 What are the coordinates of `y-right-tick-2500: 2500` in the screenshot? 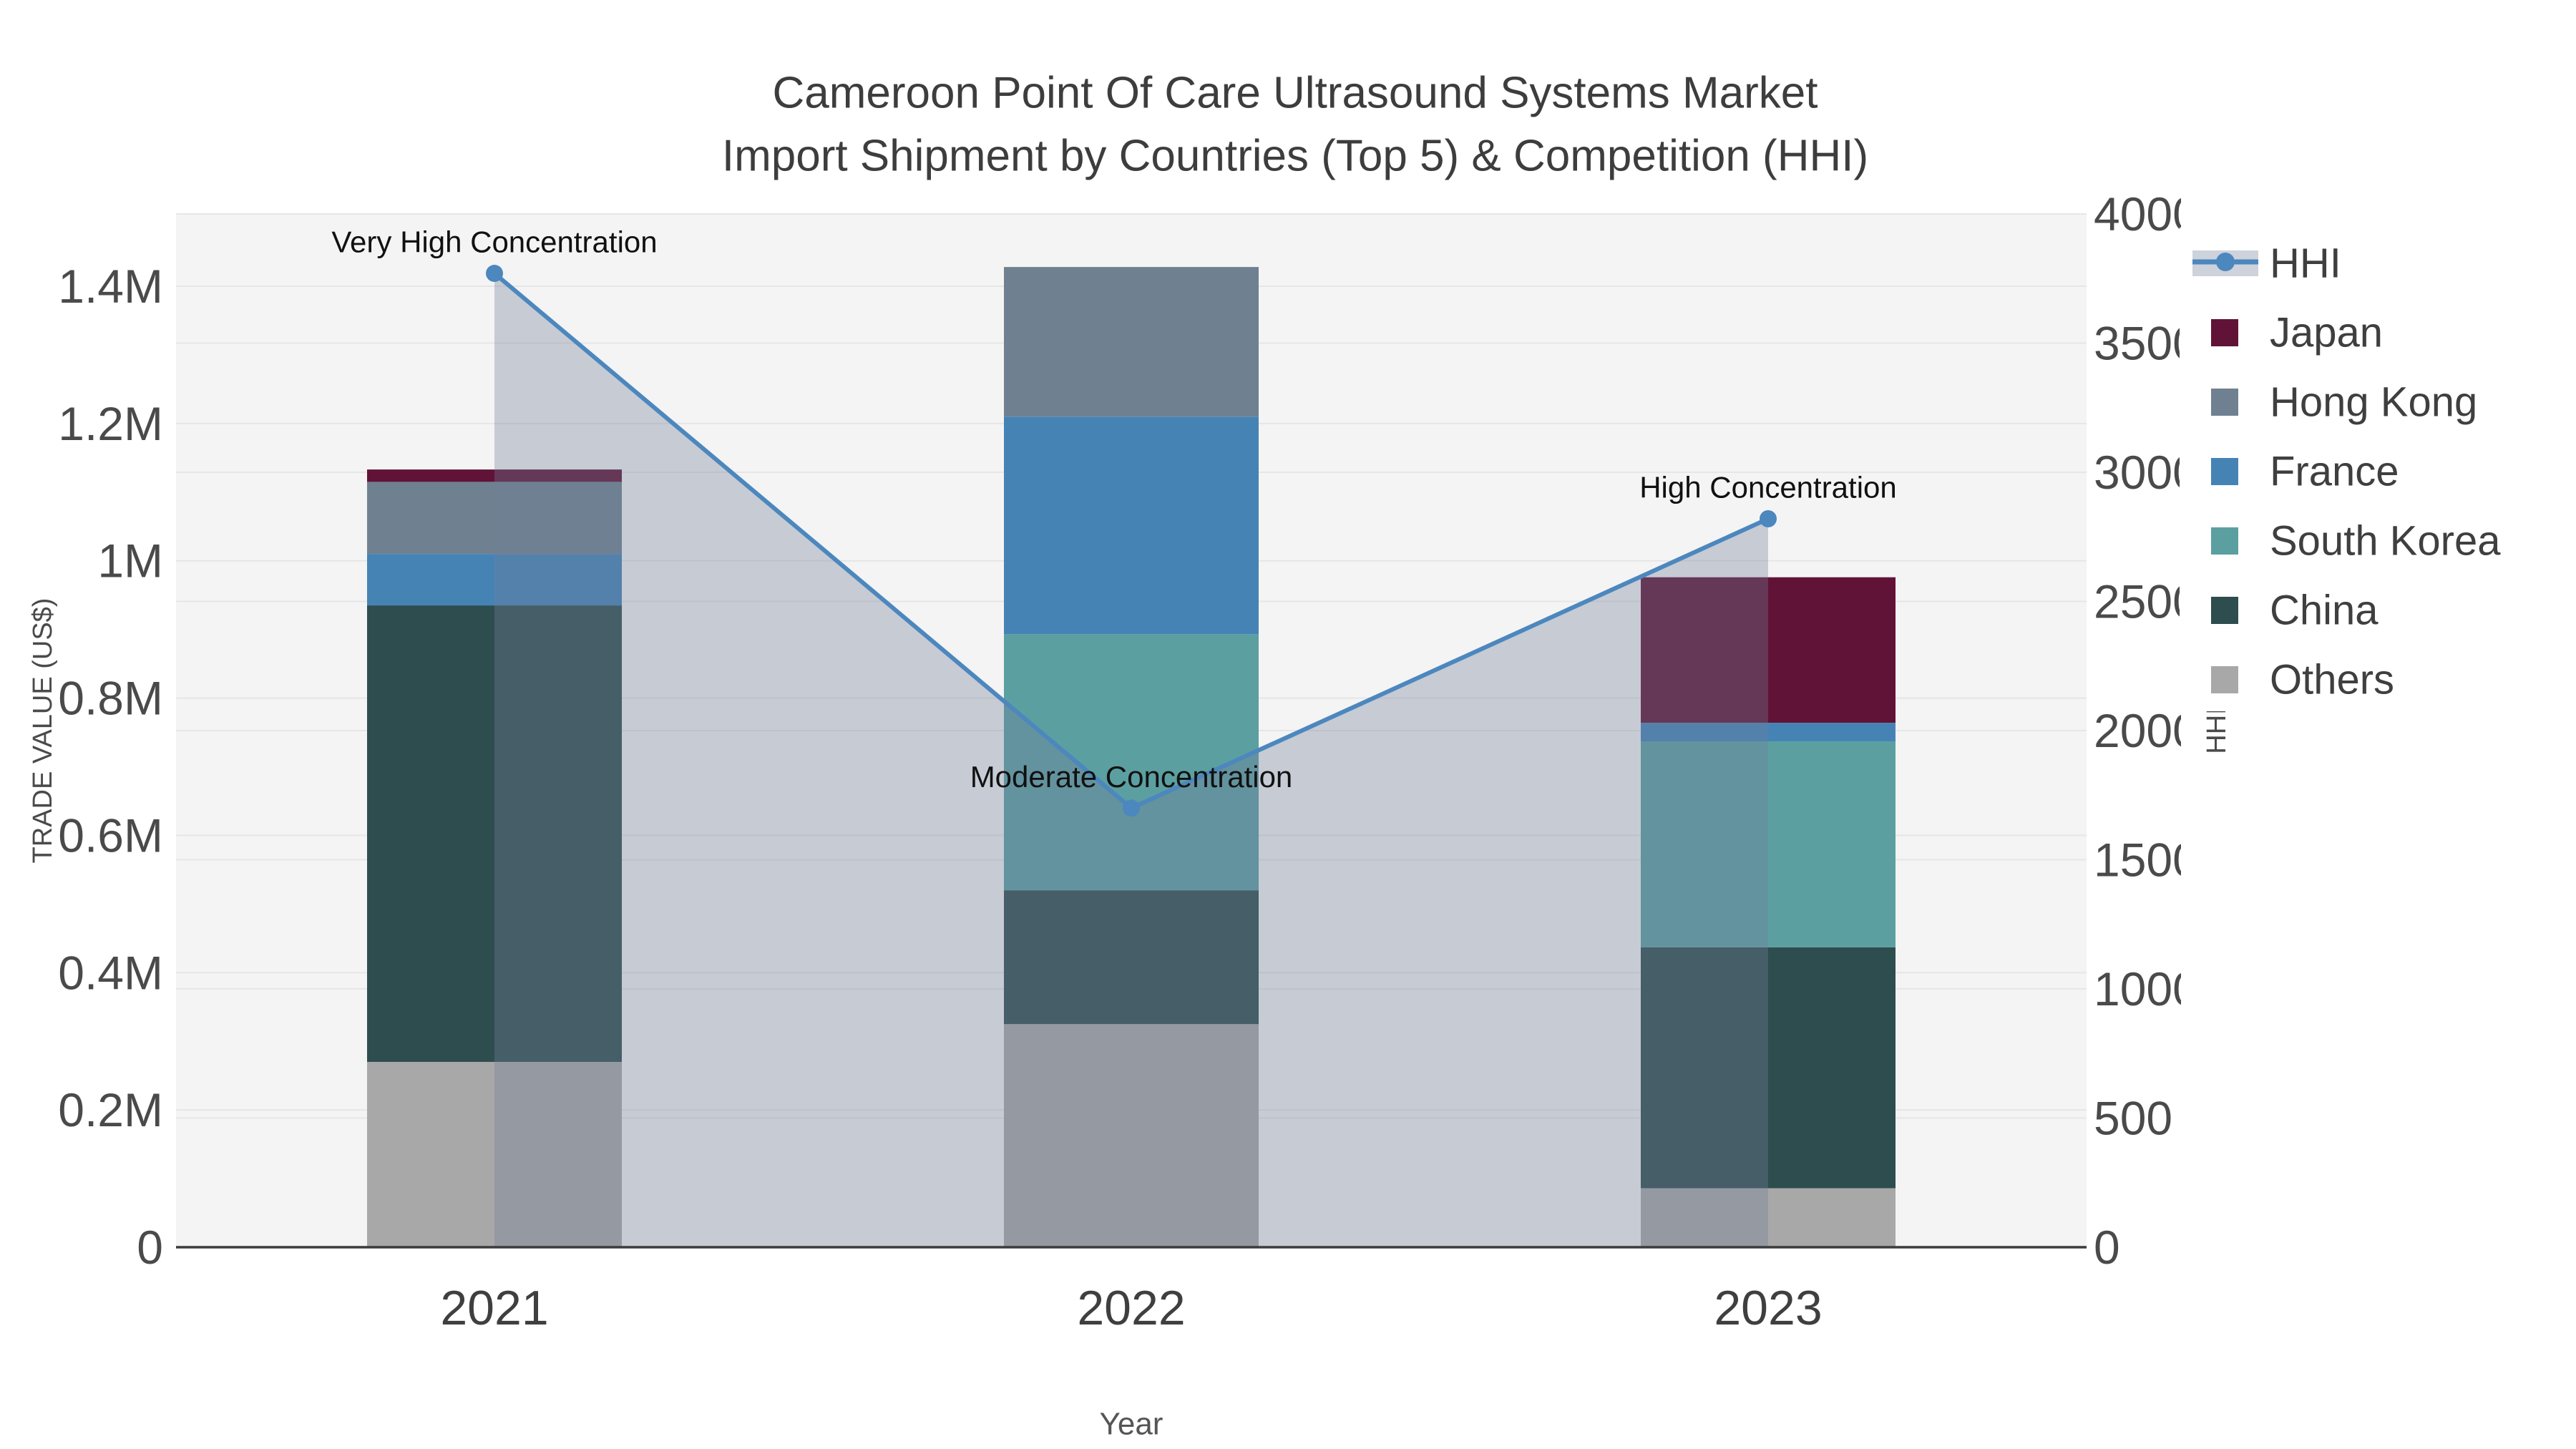 It's located at (2146, 601).